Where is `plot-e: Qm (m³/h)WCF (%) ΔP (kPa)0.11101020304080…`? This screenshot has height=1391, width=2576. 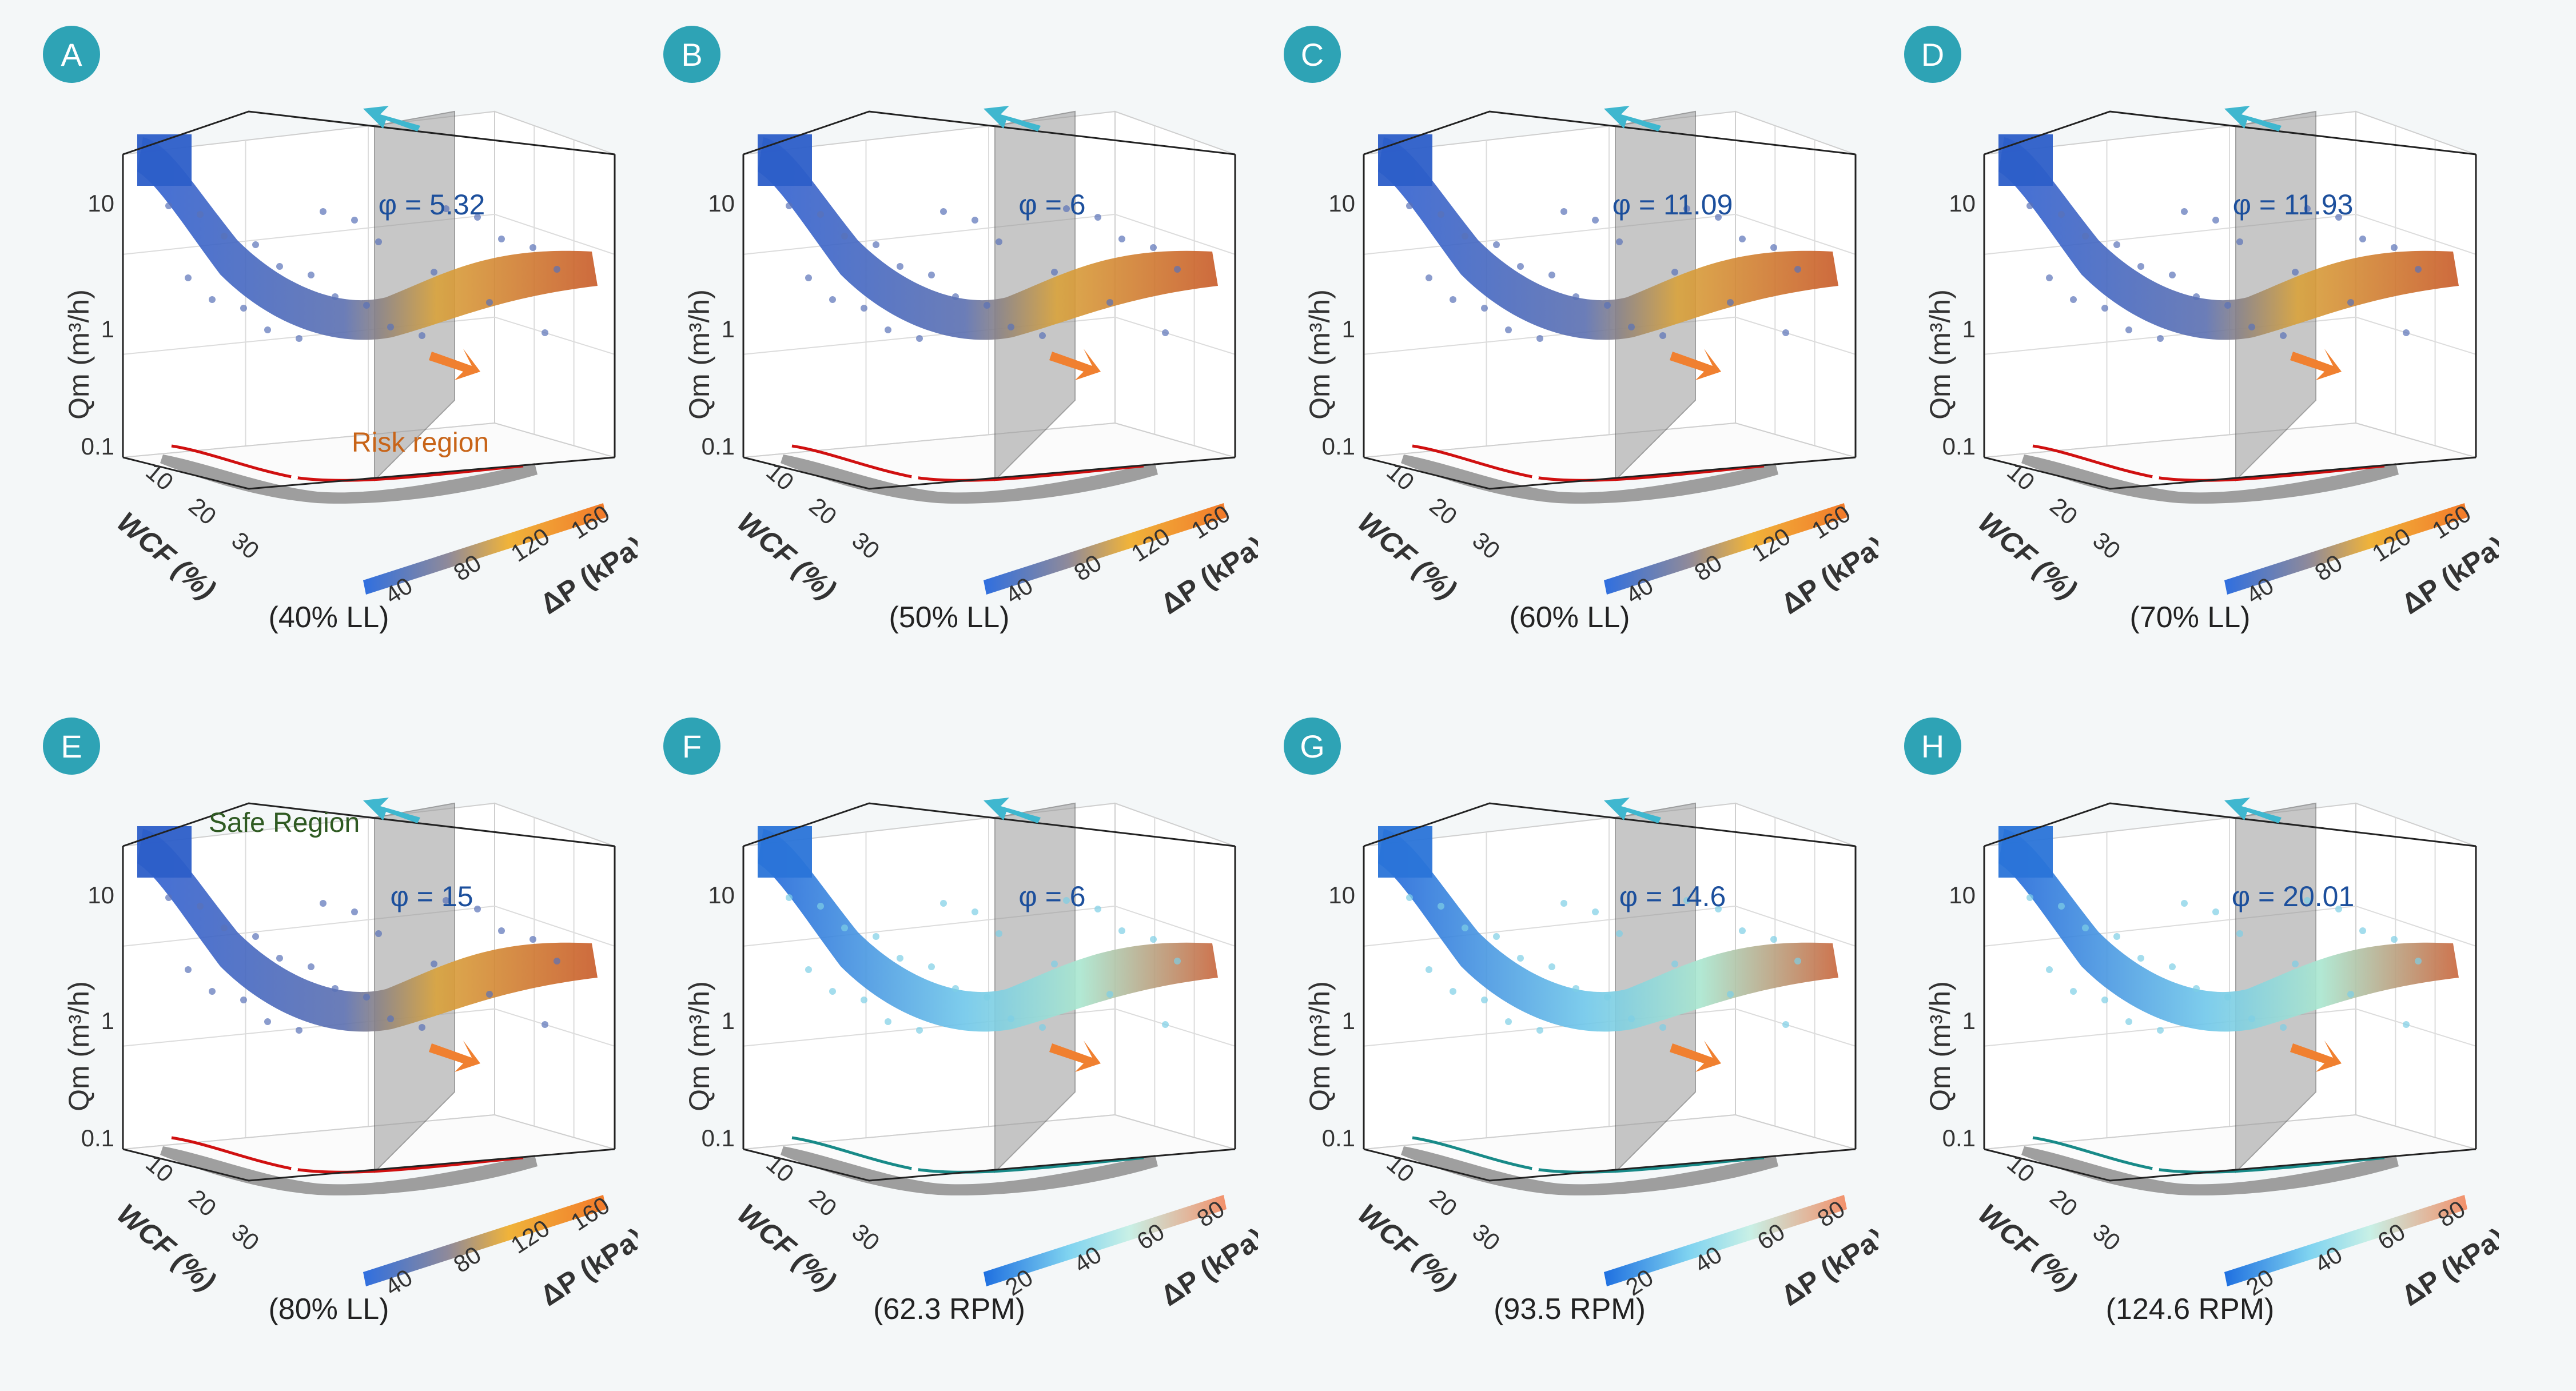
plot-e: Qm (m³/h)WCF (%) ΔP (kPa)0.11101020304080… is located at coordinates (350, 1055).